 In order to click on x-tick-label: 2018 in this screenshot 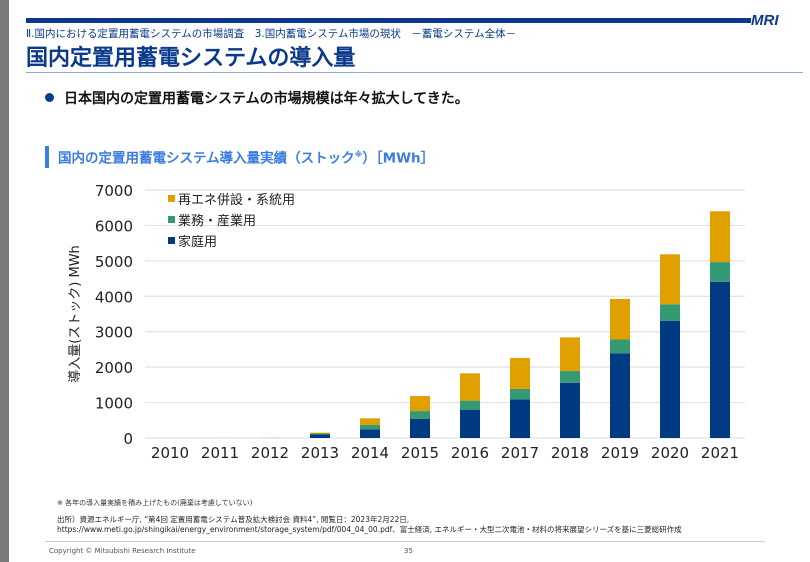, I will do `click(570, 453)`.